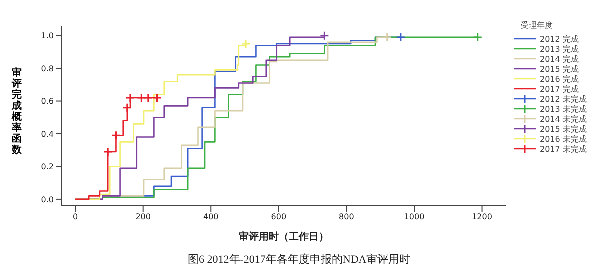  I want to click on legend-label: 2014 未完成, so click(563, 119).